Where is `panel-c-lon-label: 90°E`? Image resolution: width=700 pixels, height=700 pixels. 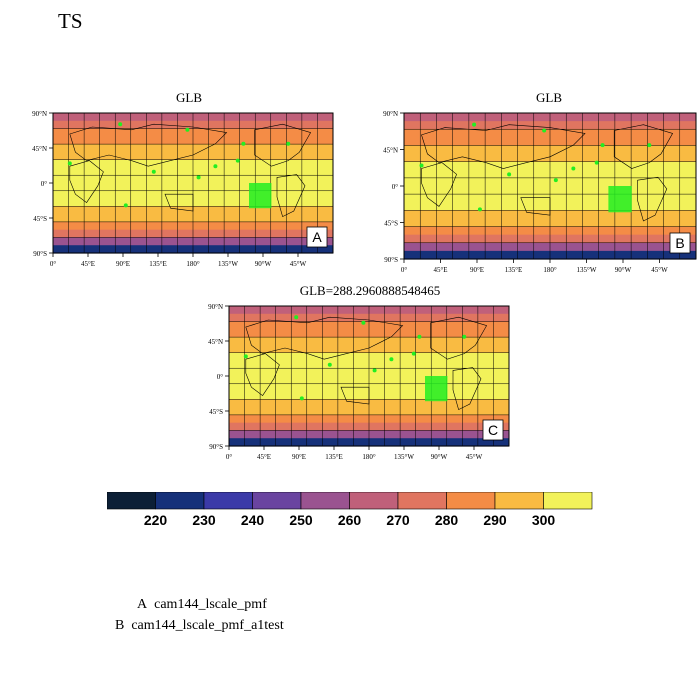 panel-c-lon-label: 90°E is located at coordinates (299, 457).